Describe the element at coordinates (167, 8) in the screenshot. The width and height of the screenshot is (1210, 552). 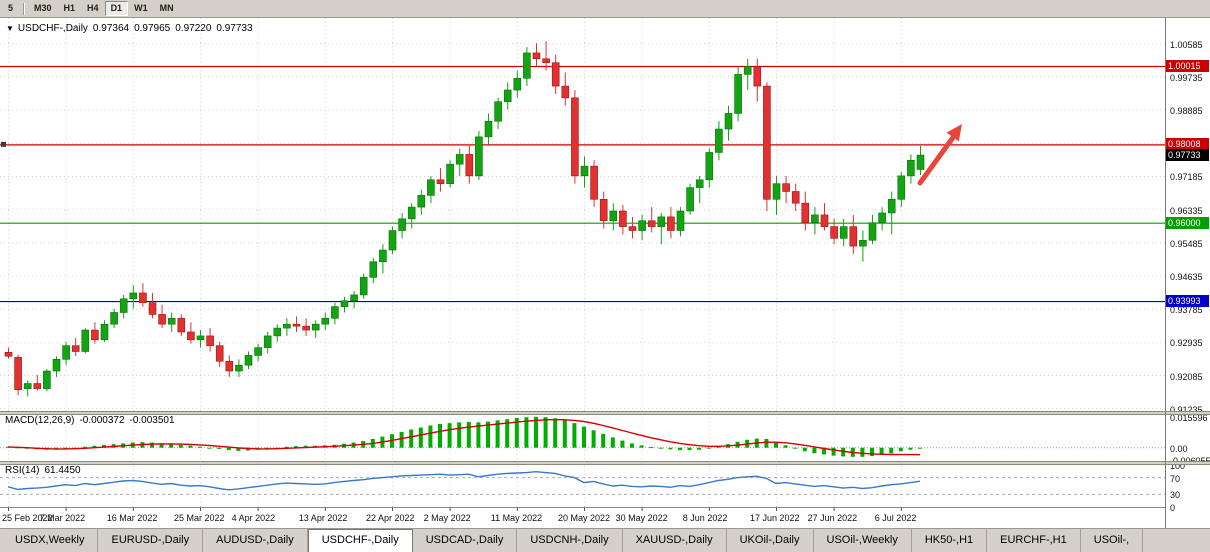
I see `timeframe-button-mn: MN` at that location.